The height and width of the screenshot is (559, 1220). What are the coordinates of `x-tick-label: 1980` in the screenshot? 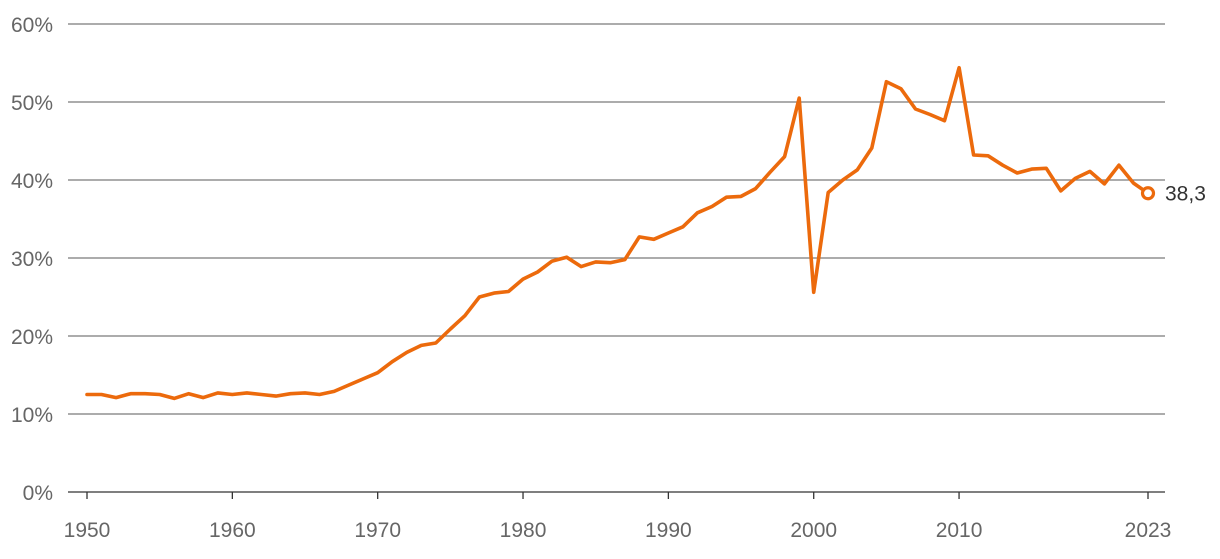 It's located at (523, 530).